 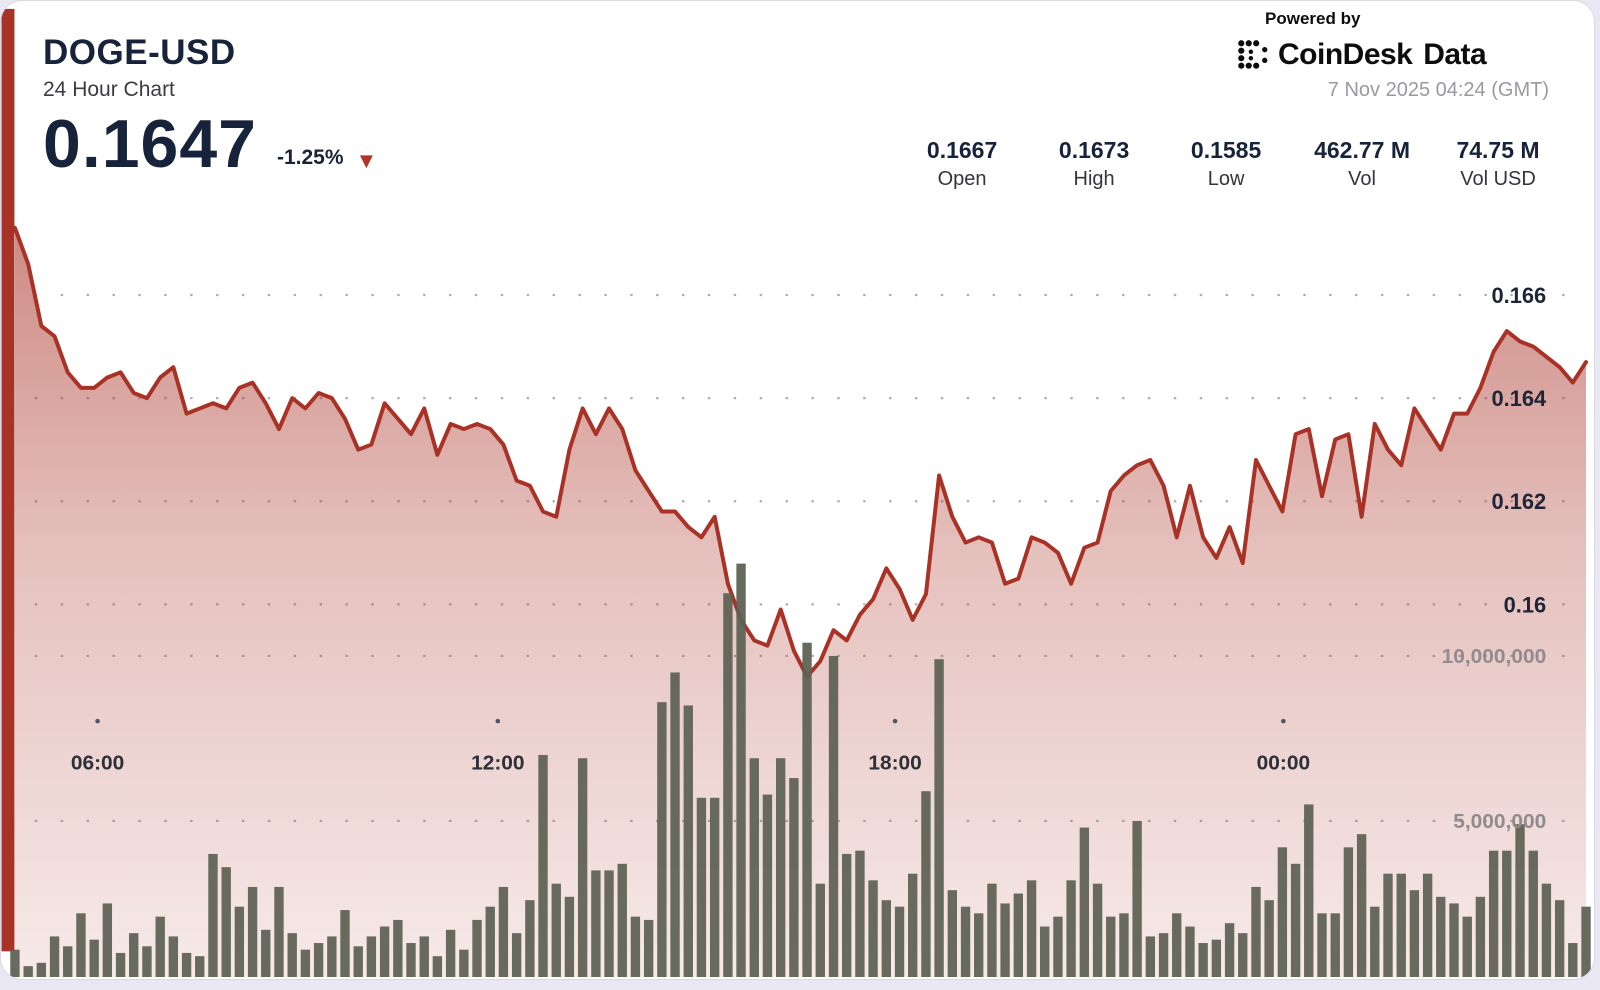 What do you see at coordinates (97, 763) in the screenshot?
I see `time-axis-label: 06:00` at bounding box center [97, 763].